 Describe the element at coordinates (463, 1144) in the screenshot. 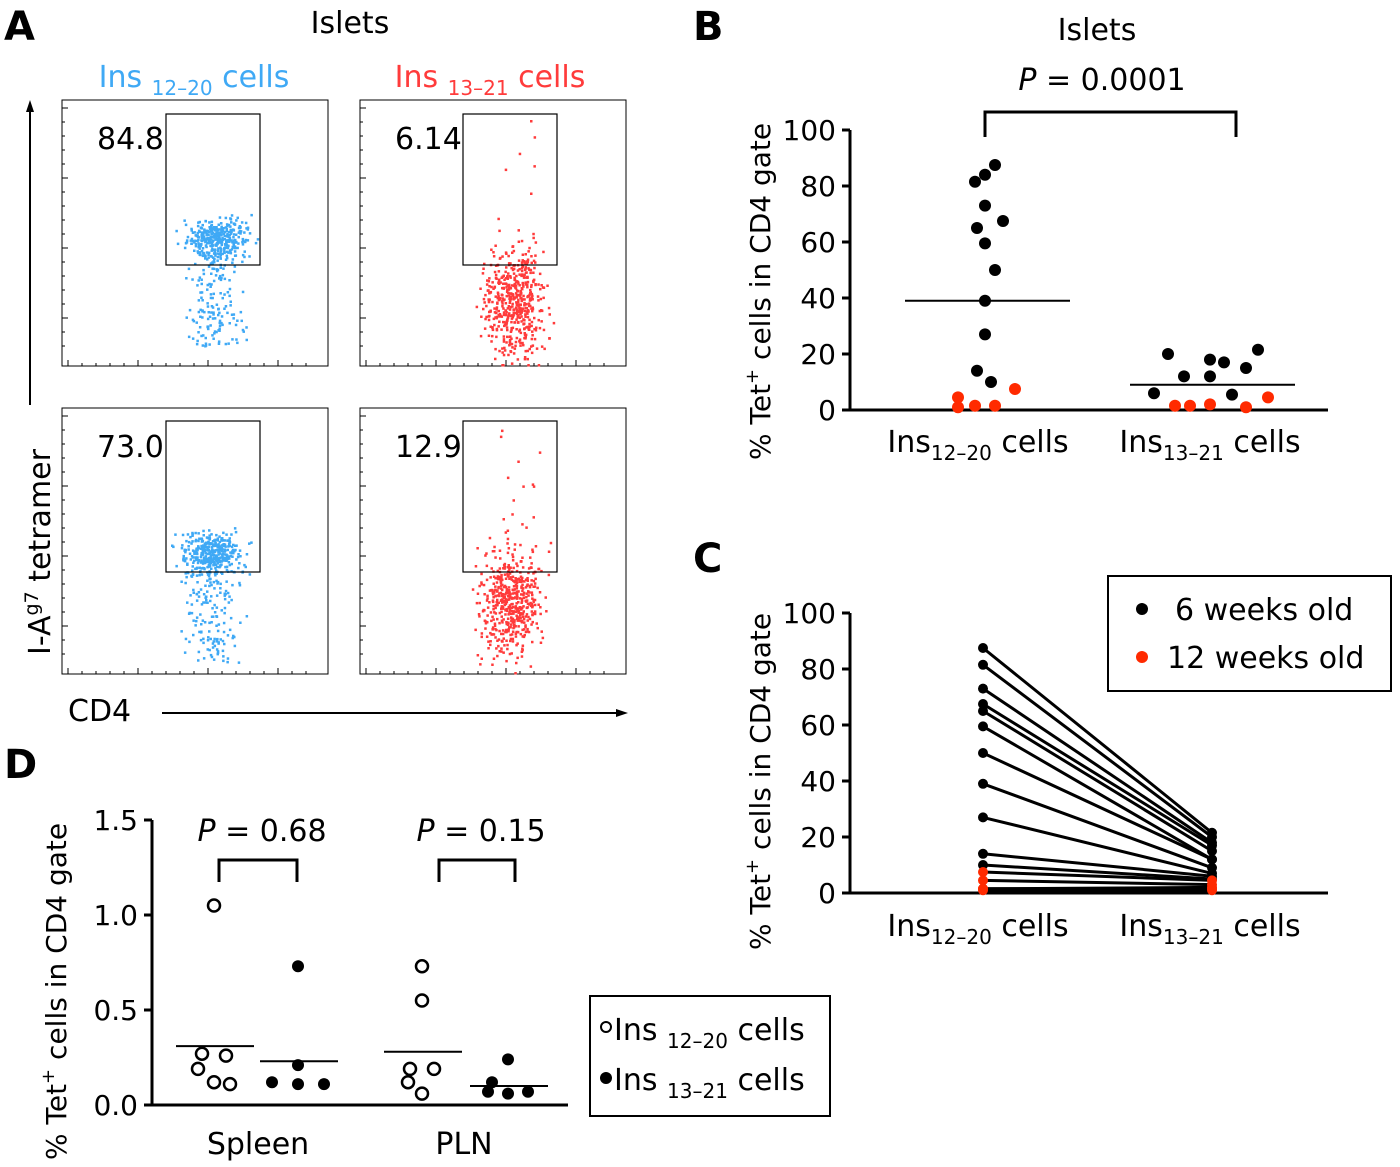

I see `panel-d-xtick-pln: PLN` at that location.